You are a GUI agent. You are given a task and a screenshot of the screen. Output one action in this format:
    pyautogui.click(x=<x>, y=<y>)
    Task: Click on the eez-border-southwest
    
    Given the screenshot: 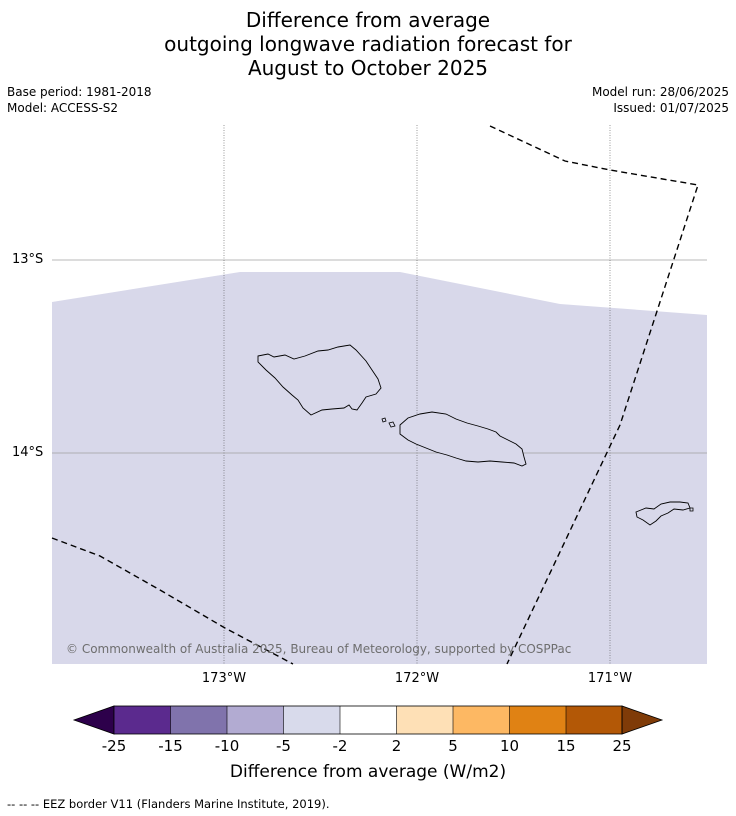 What is the action you would take?
    pyautogui.click(x=172, y=601)
    